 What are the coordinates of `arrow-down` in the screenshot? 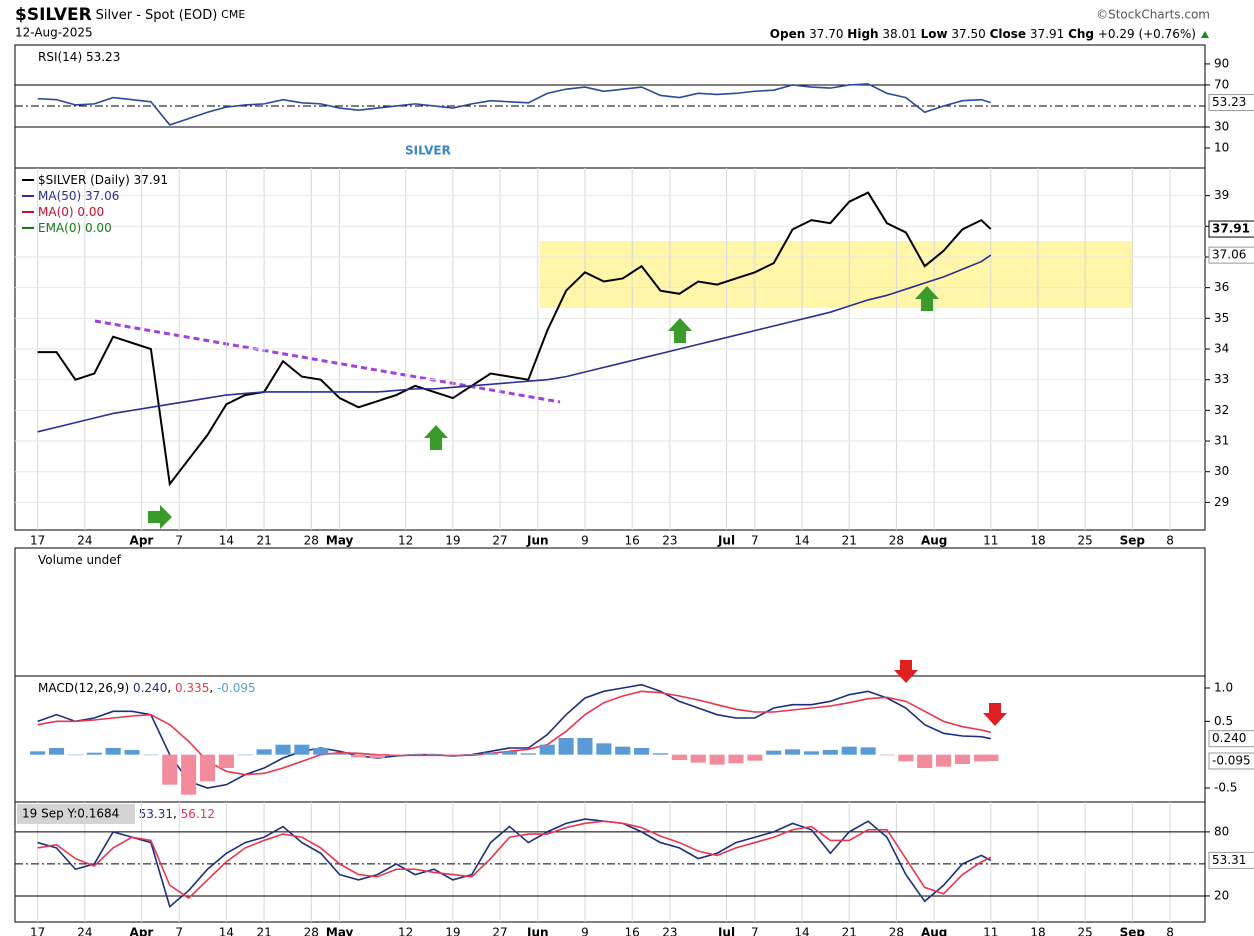 It's located at (906, 671).